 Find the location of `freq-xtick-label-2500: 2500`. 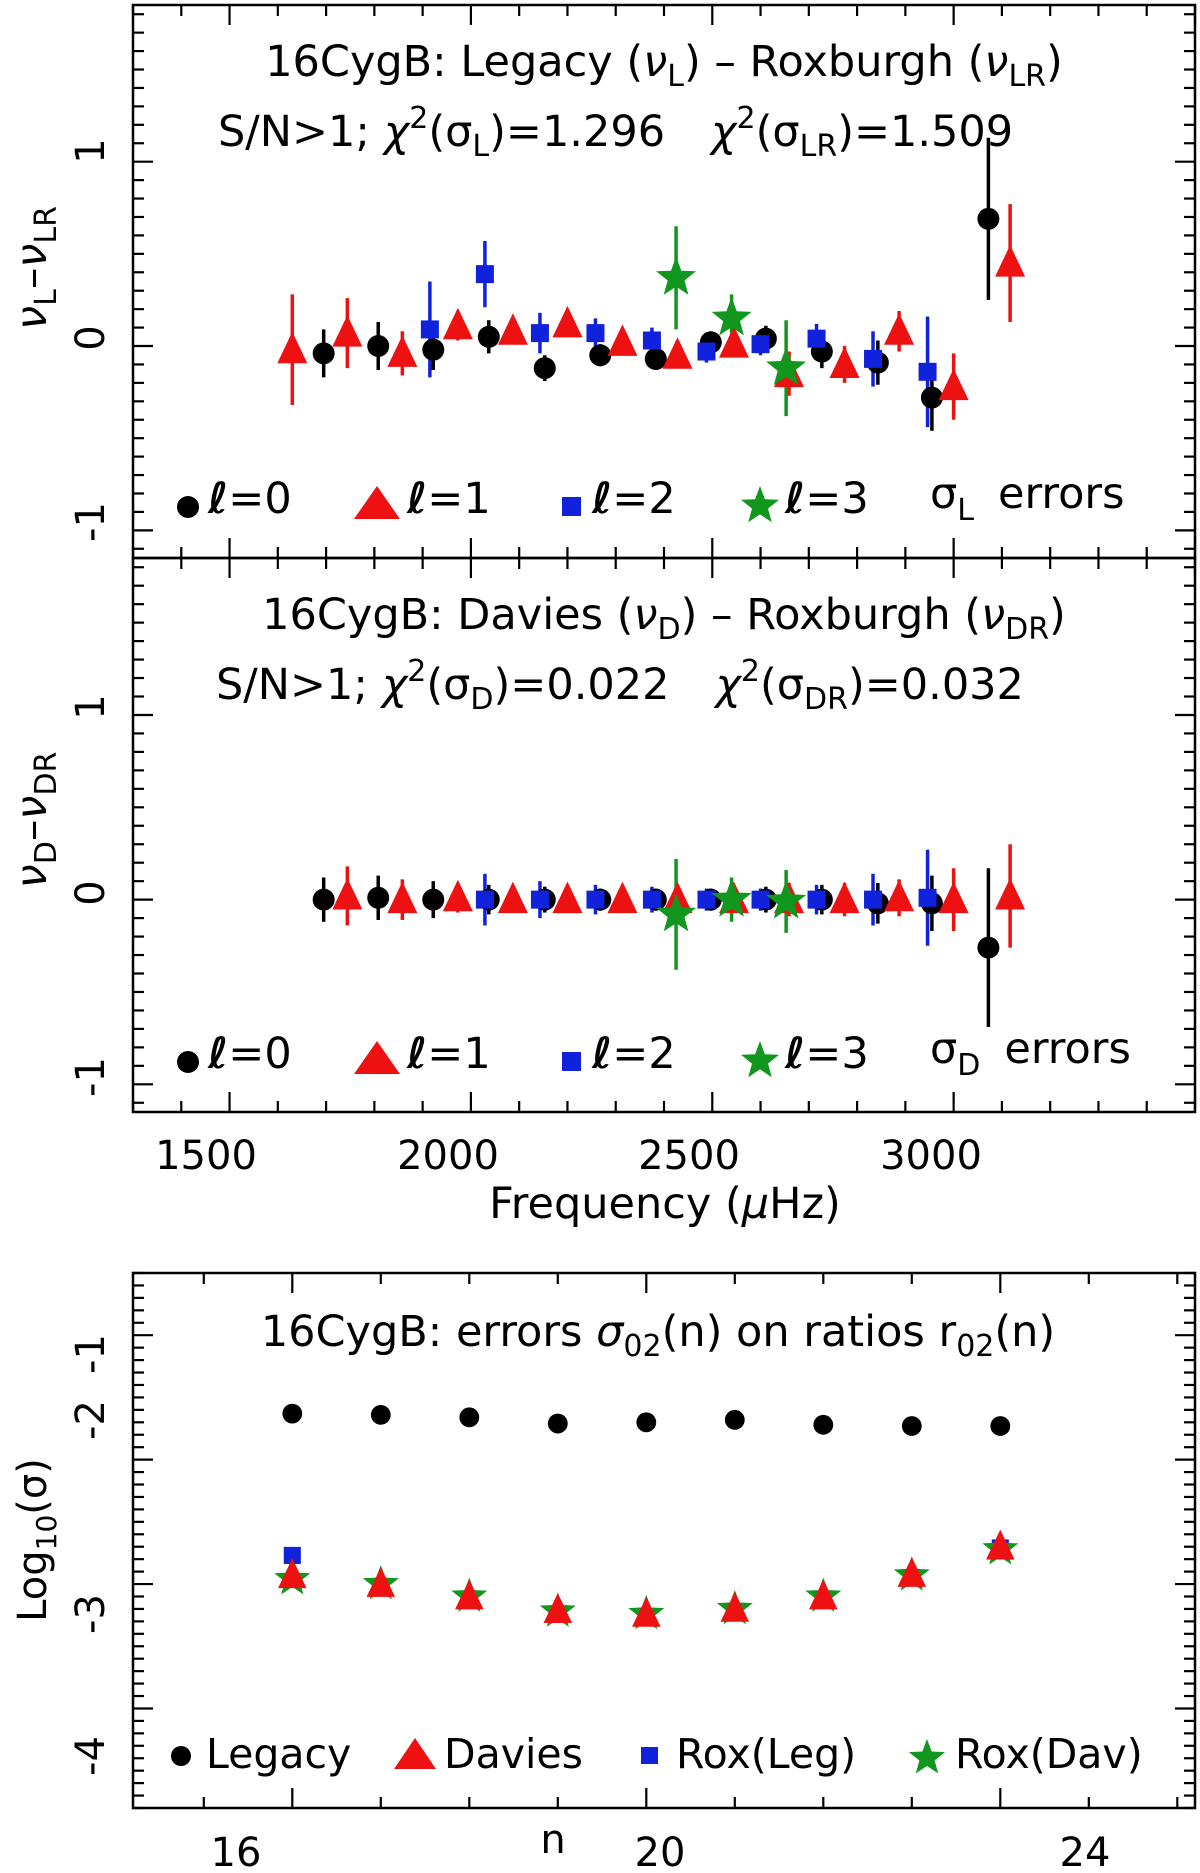

freq-xtick-label-2500: 2500 is located at coordinates (689, 1156).